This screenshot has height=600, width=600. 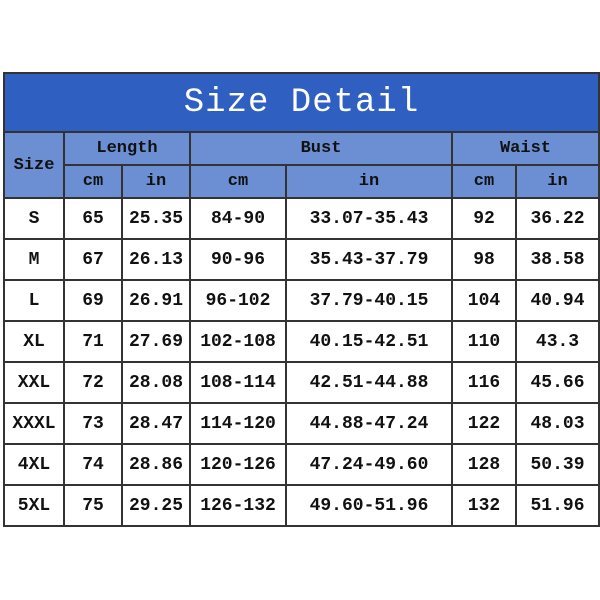 I want to click on cell-length-cm: 67, so click(x=93, y=259).